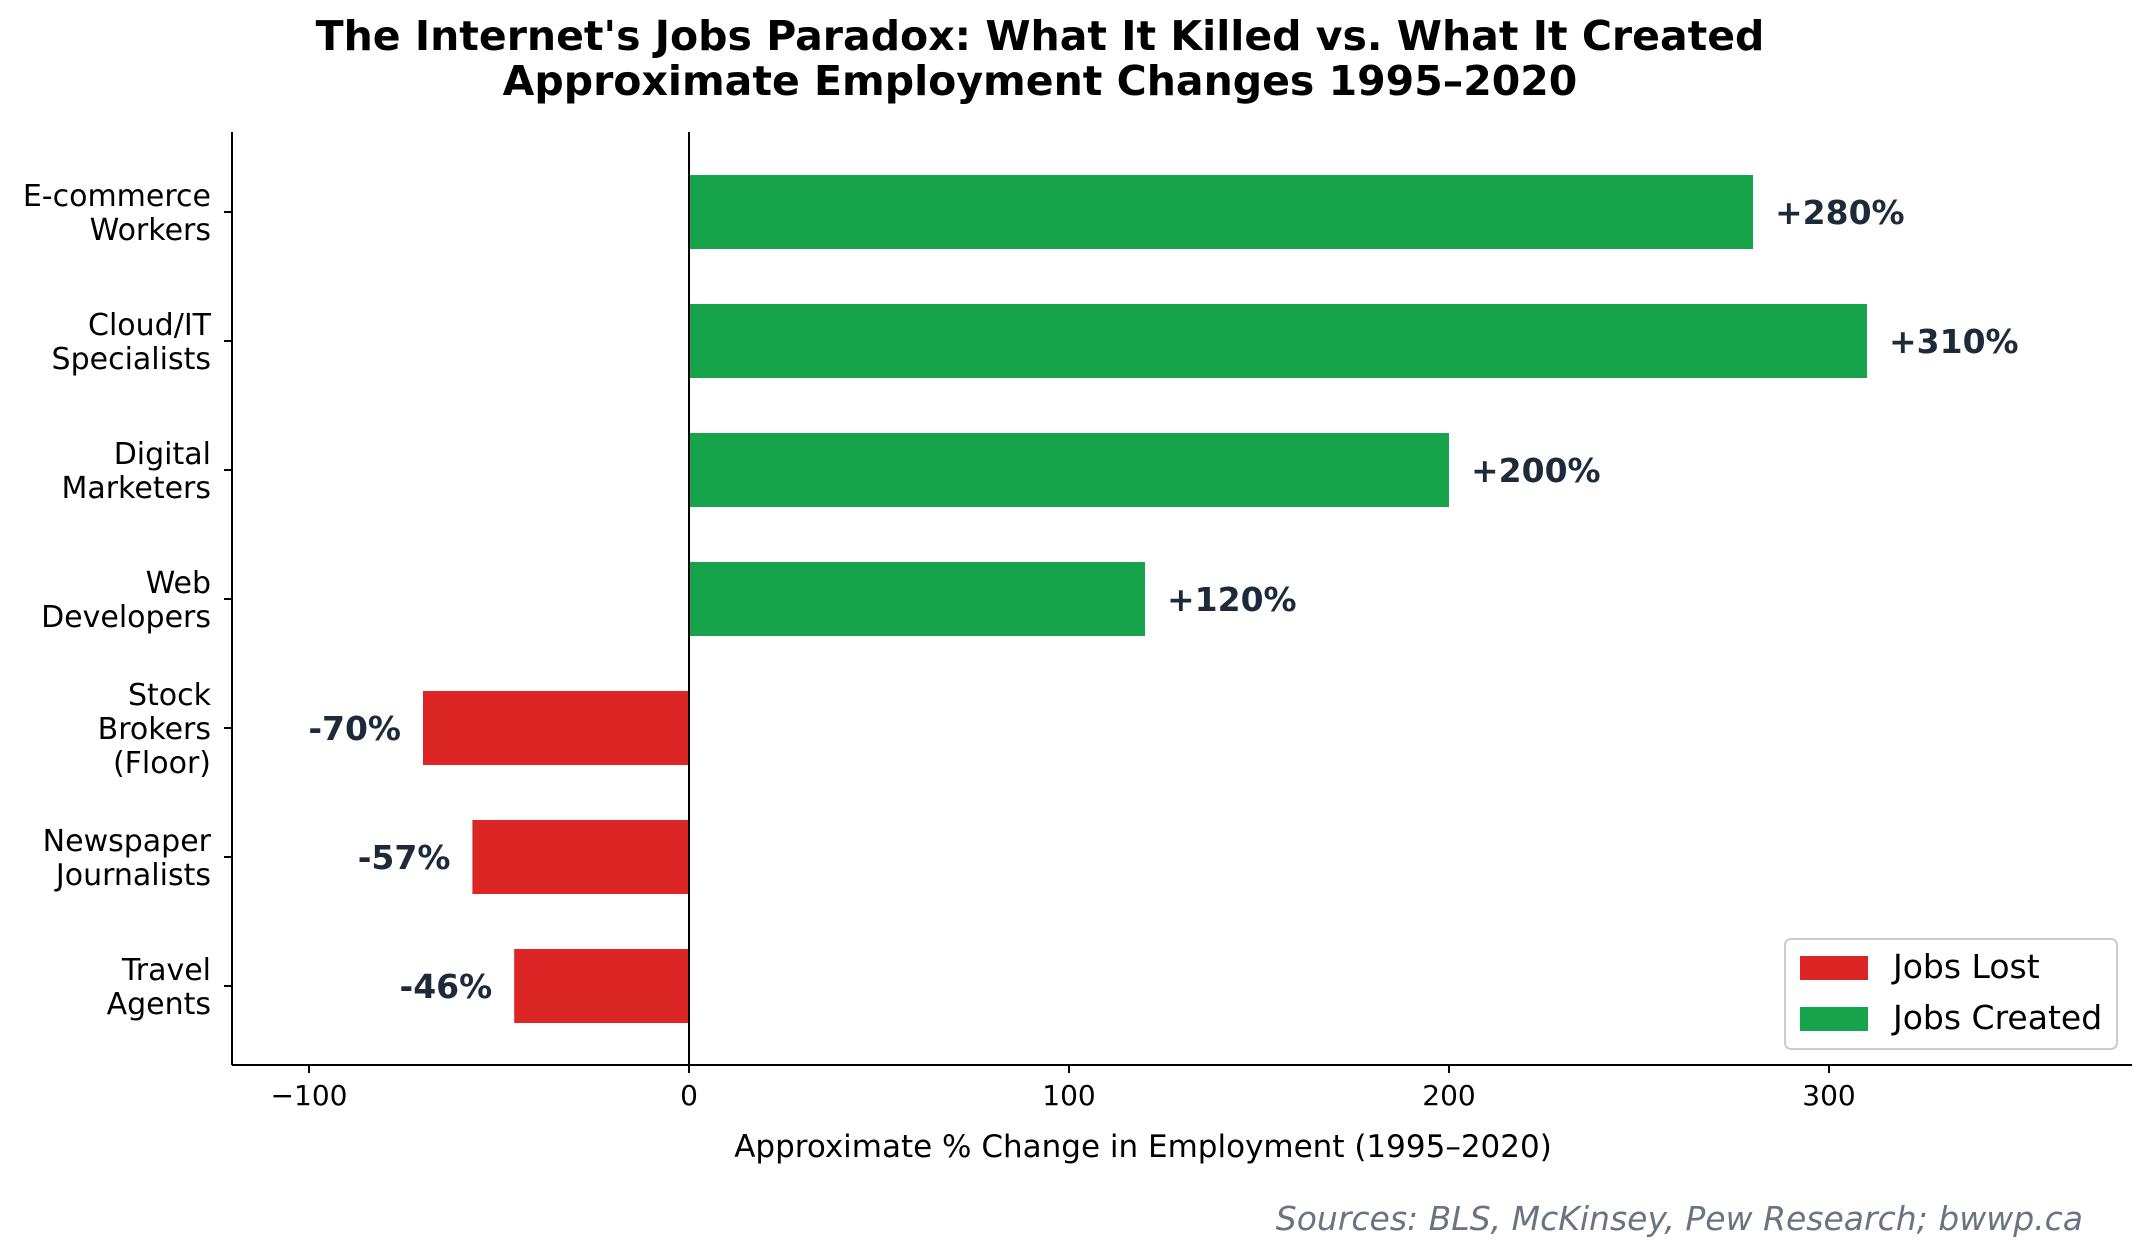  Describe the element at coordinates (131, 359) in the screenshot. I see `category-label-1-1: Specialists` at that location.